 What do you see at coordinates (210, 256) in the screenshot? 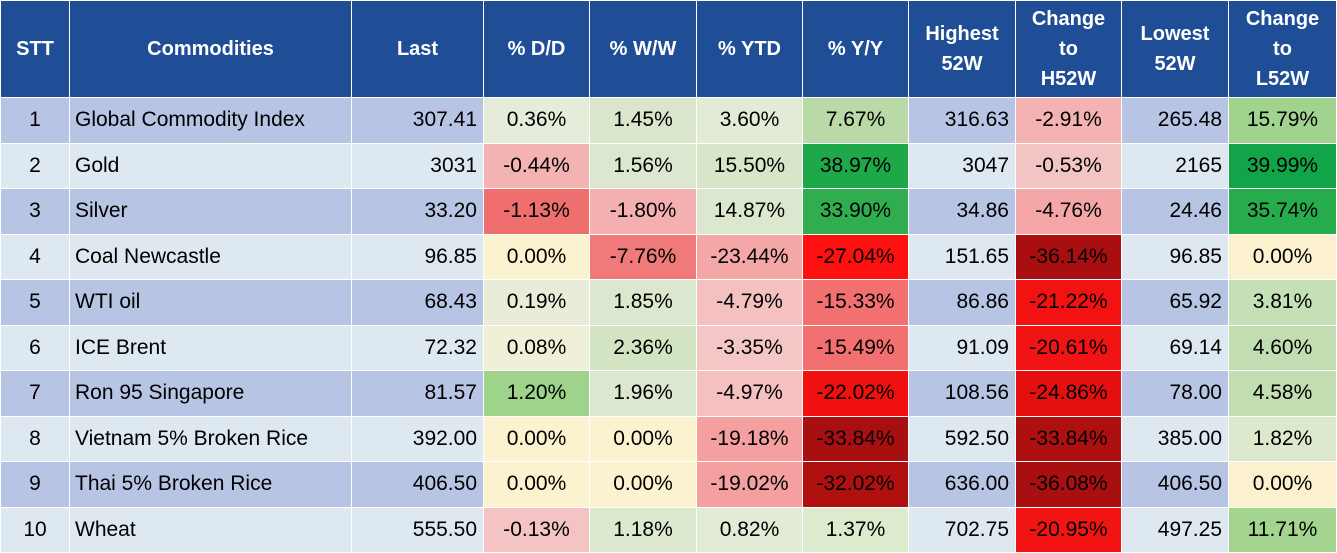
I see `commodity-name-cell: Coal Newcastle` at bounding box center [210, 256].